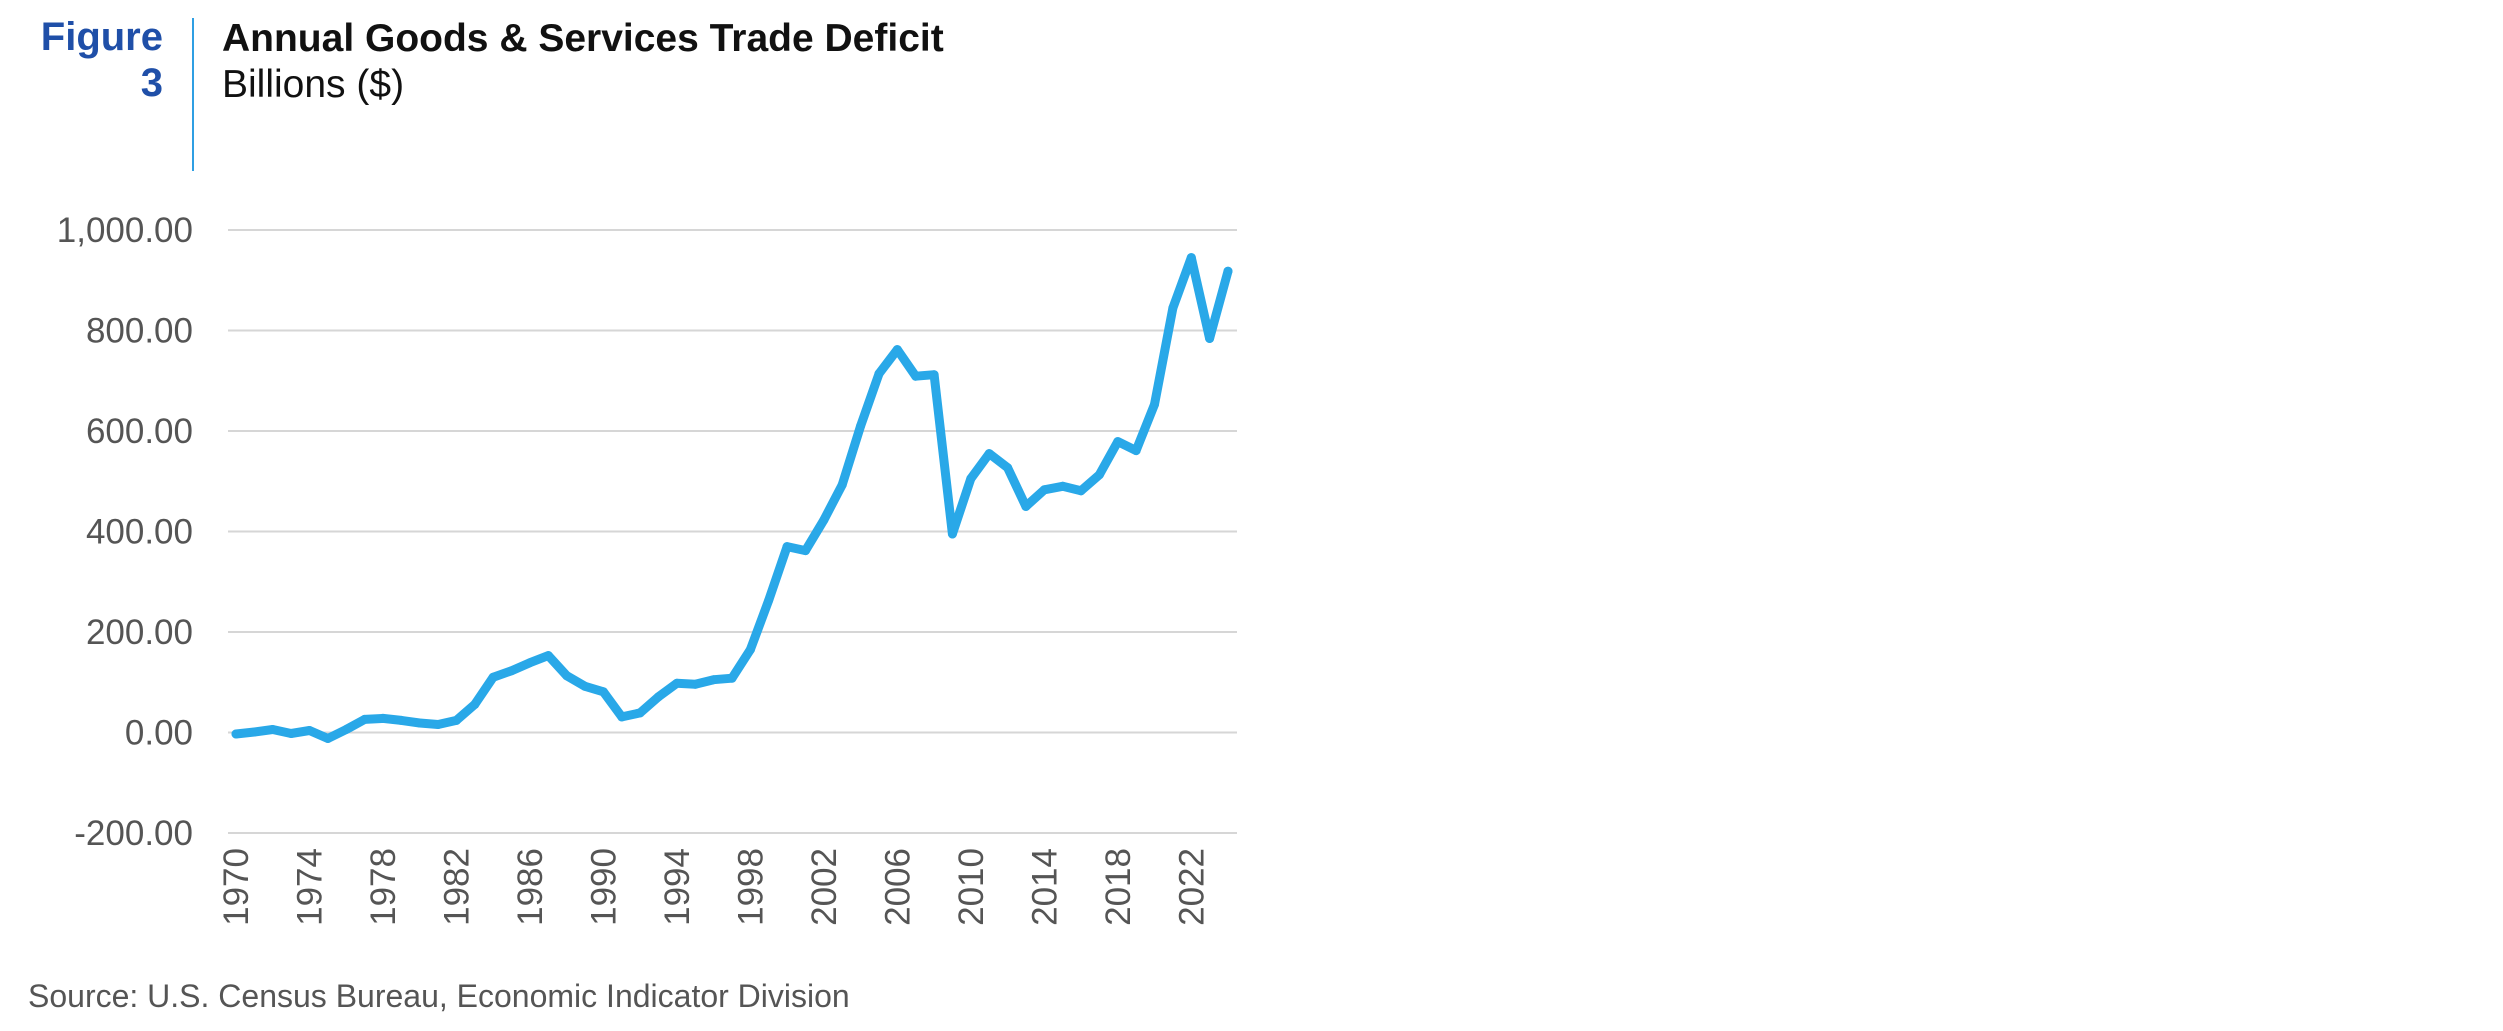 The image size is (2503, 1031). I want to click on chart-subtitle: Billions ($), so click(313, 84).